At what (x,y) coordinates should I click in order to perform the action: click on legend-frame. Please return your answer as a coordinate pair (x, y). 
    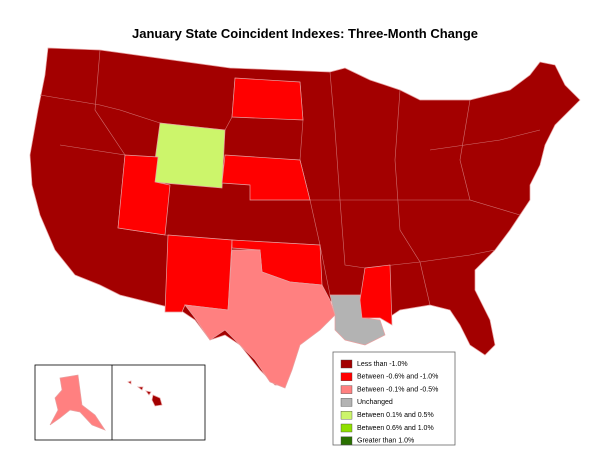
    Looking at the image, I should click on (394, 398).